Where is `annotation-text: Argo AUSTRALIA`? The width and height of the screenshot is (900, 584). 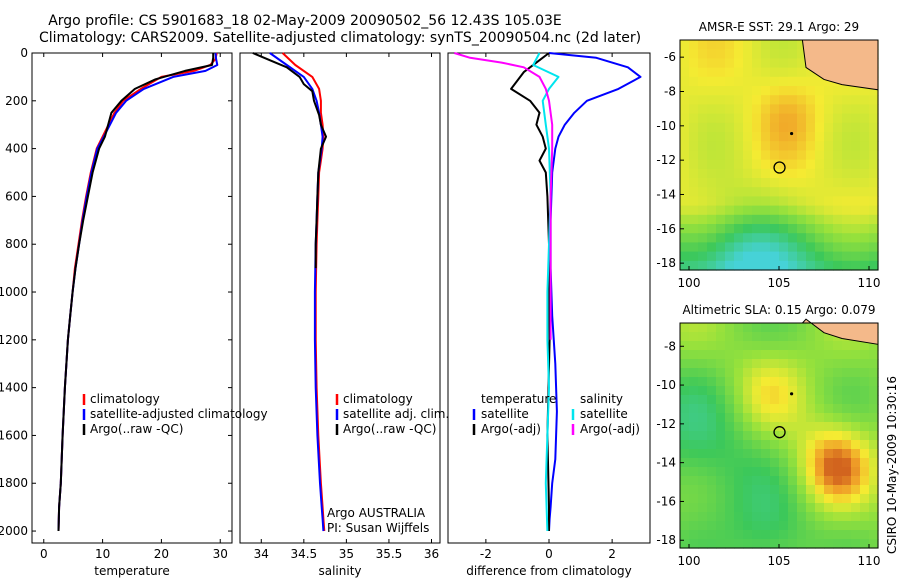 annotation-text: Argo AUSTRALIA is located at coordinates (376, 513).